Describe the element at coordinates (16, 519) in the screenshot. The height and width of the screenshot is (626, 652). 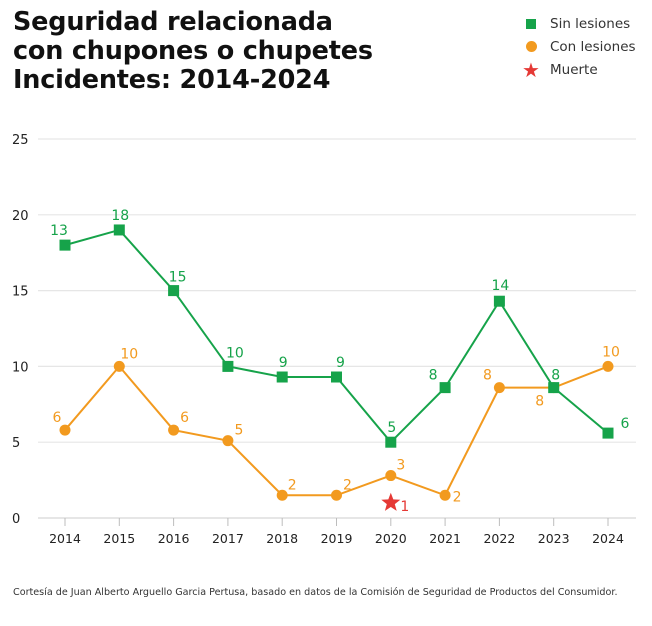
I see `y-tick-label: 0` at that location.